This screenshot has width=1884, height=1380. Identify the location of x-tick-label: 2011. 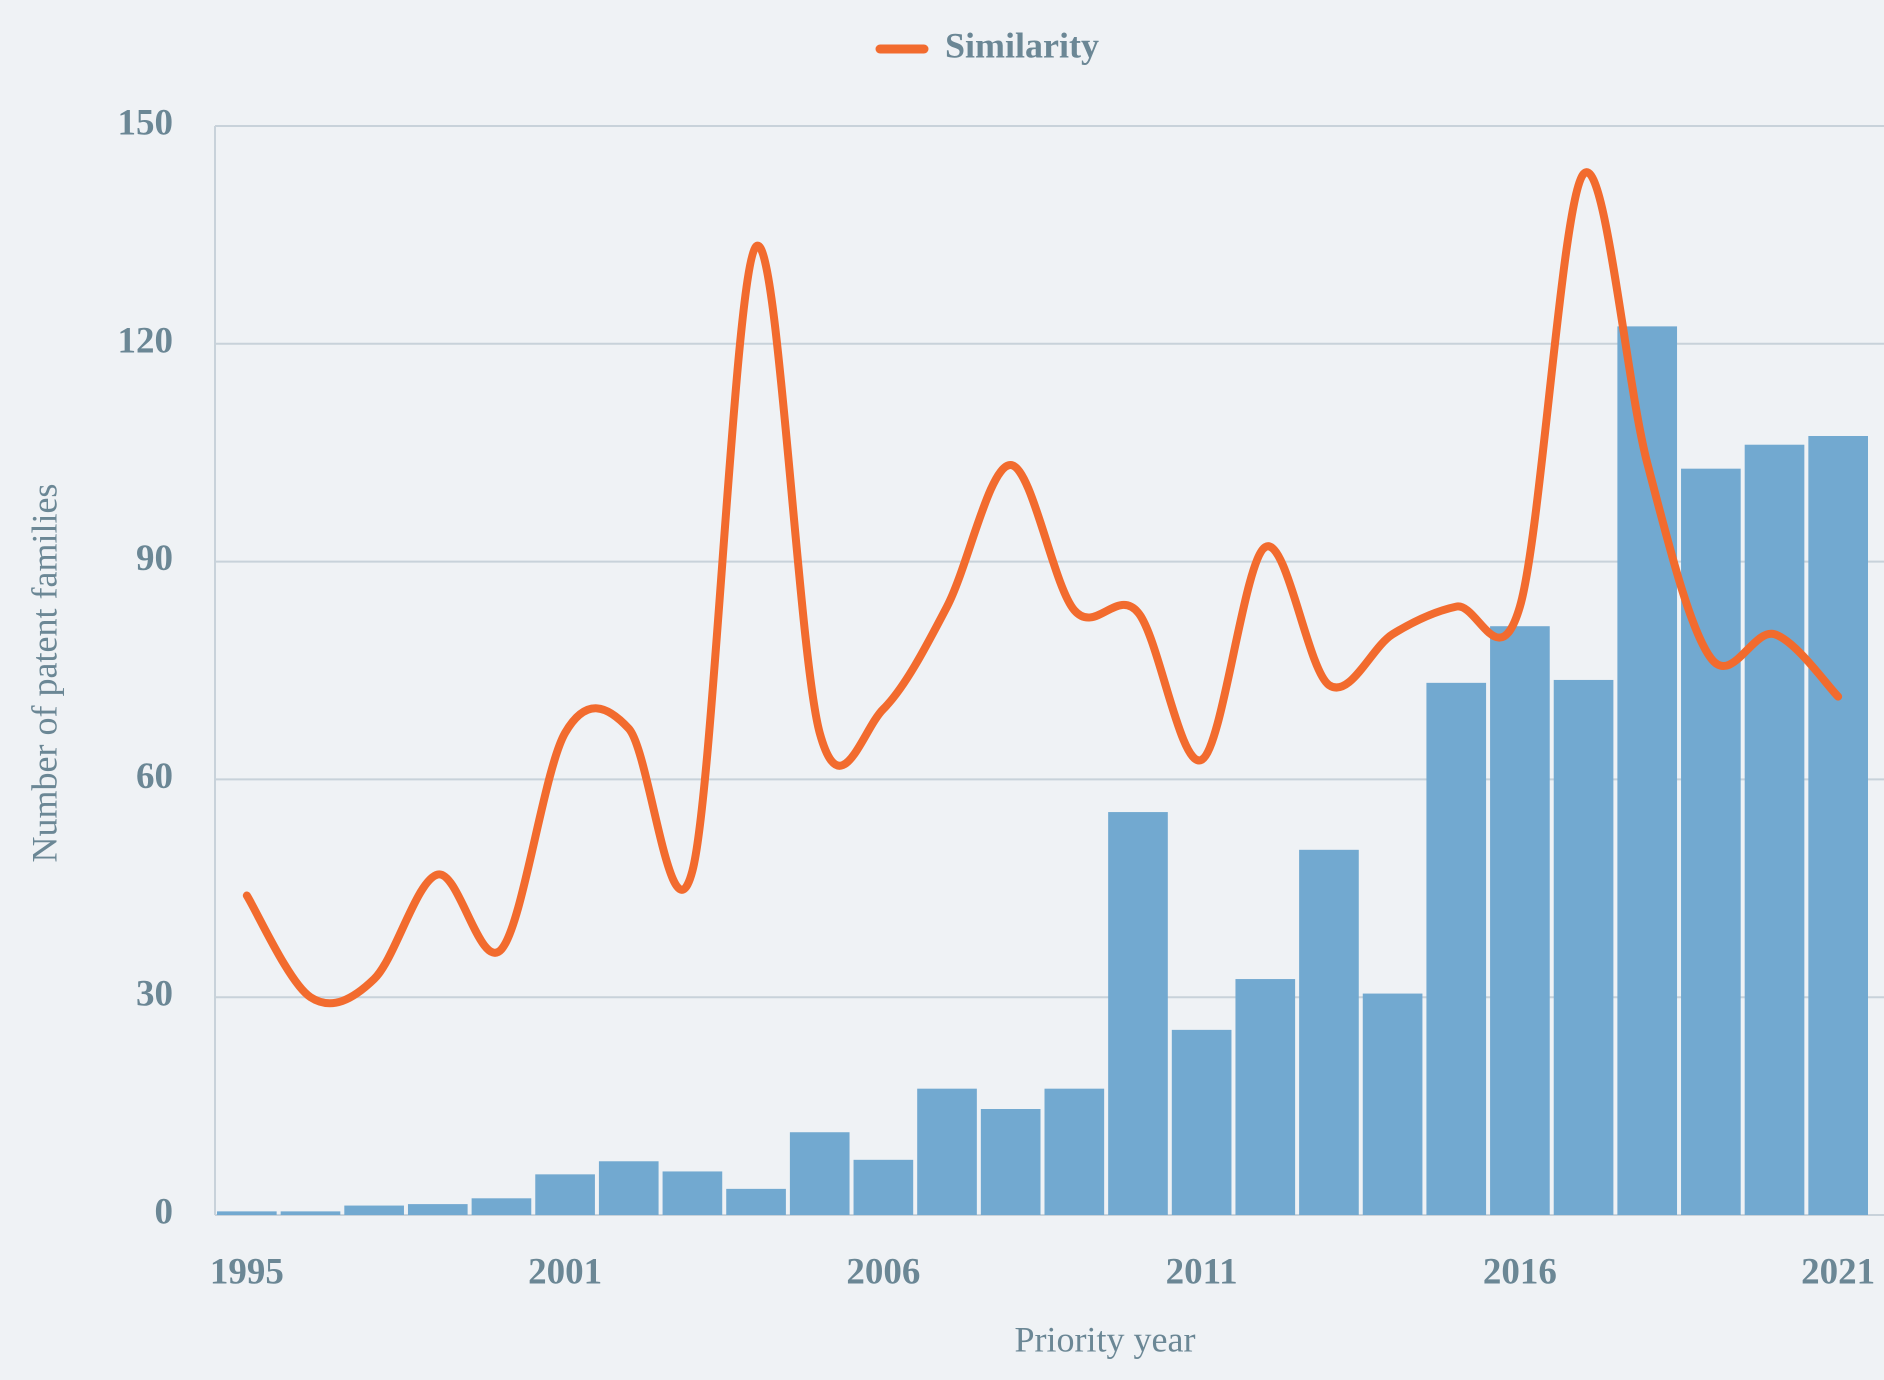
(1202, 1271).